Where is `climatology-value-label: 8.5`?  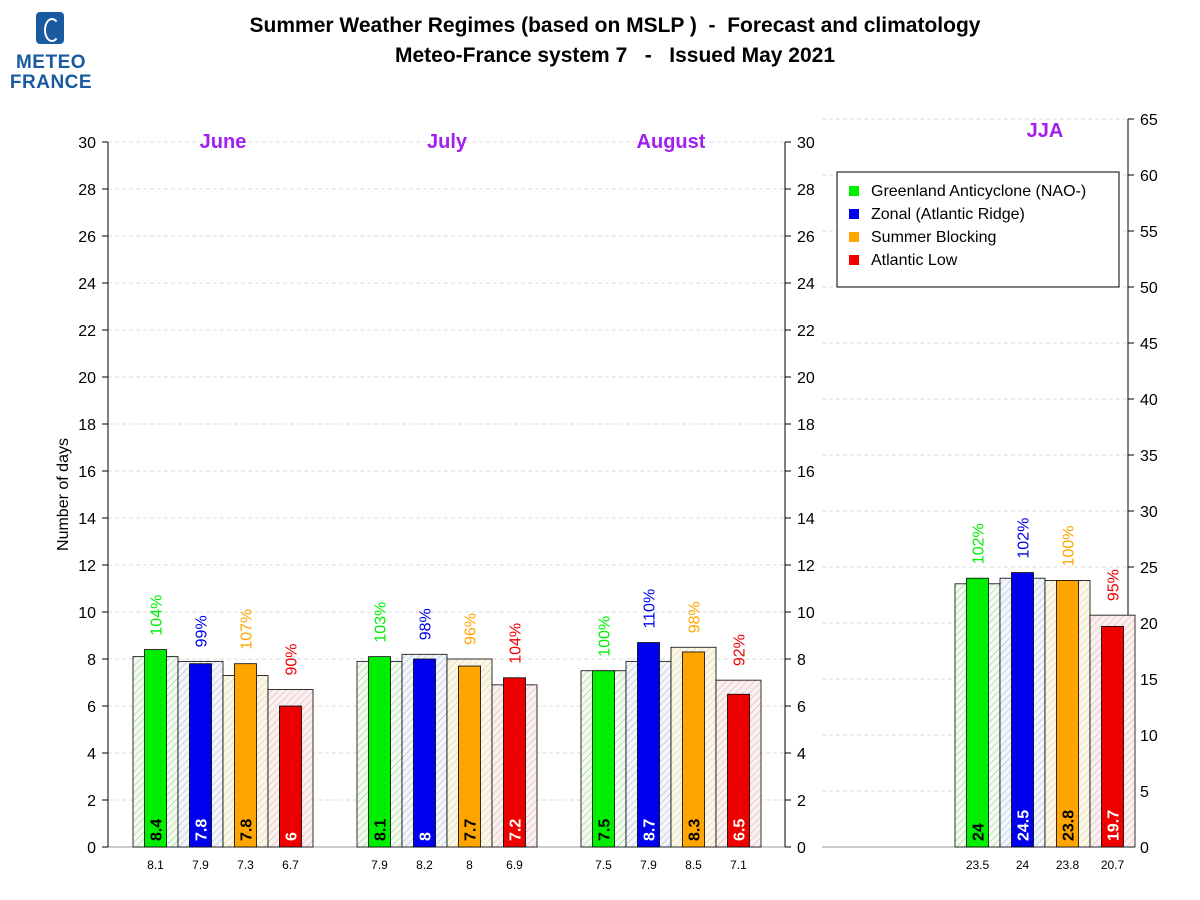 climatology-value-label: 8.5 is located at coordinates (693, 865).